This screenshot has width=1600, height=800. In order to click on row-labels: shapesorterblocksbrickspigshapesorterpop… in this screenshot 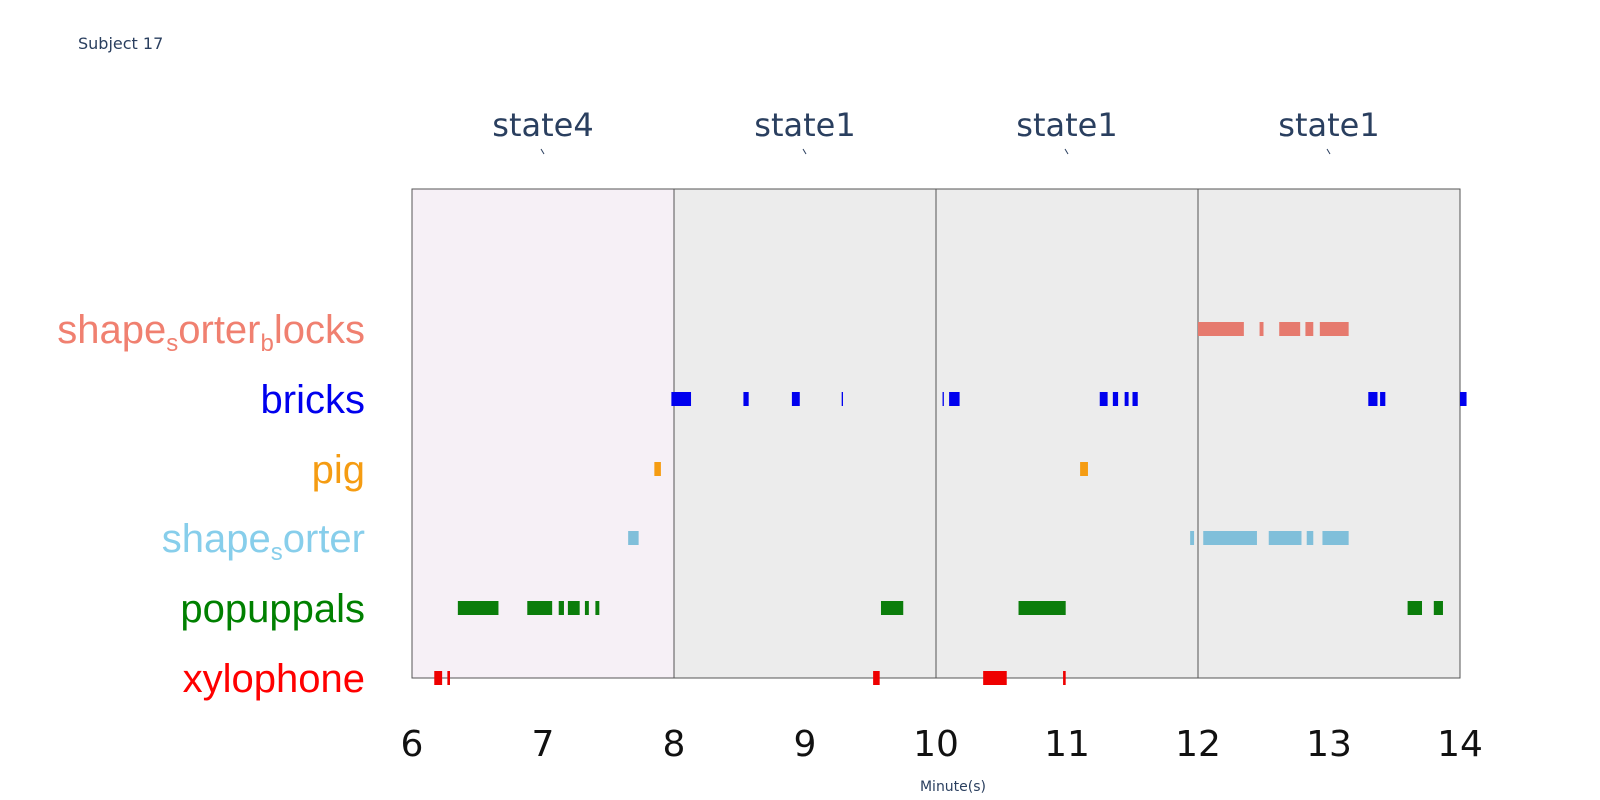, I will do `click(211, 504)`.